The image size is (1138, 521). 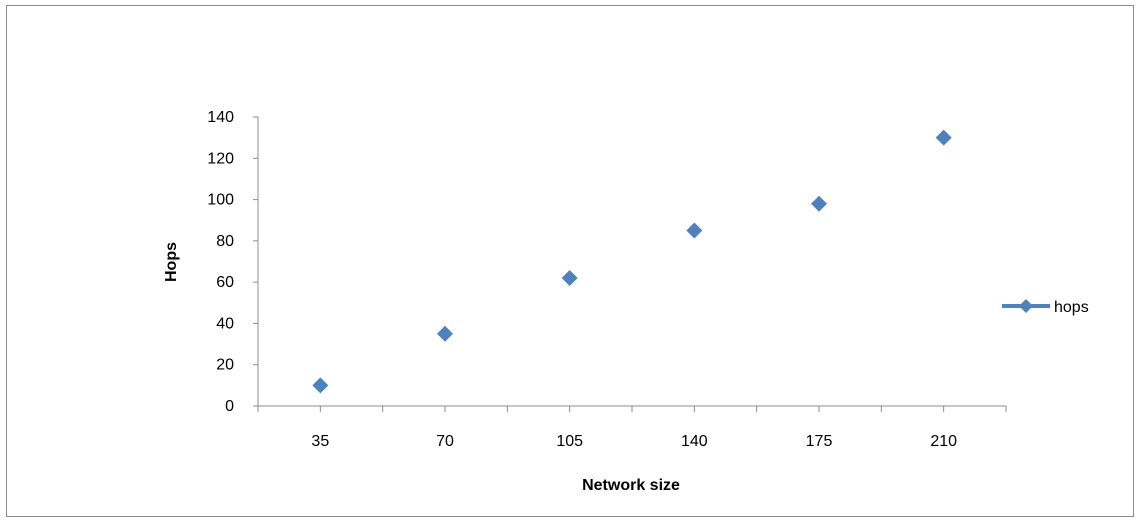 I want to click on x-tick-label: 140, so click(x=694, y=441).